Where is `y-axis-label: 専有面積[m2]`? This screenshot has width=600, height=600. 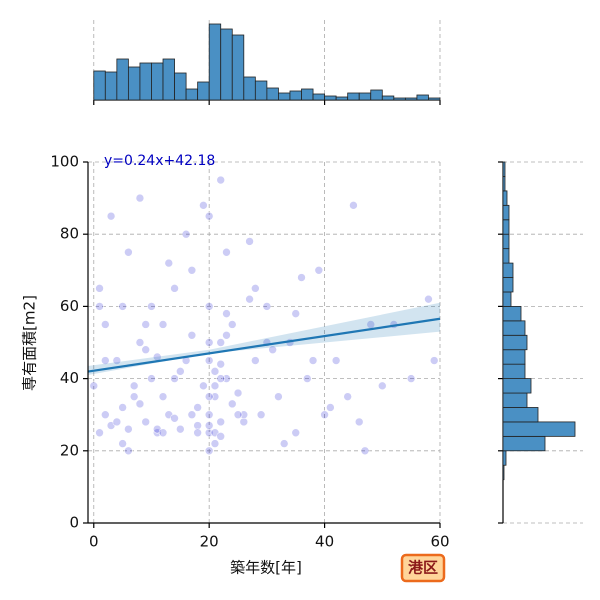
y-axis-label: 専有面積[m2] is located at coordinates (30, 343).